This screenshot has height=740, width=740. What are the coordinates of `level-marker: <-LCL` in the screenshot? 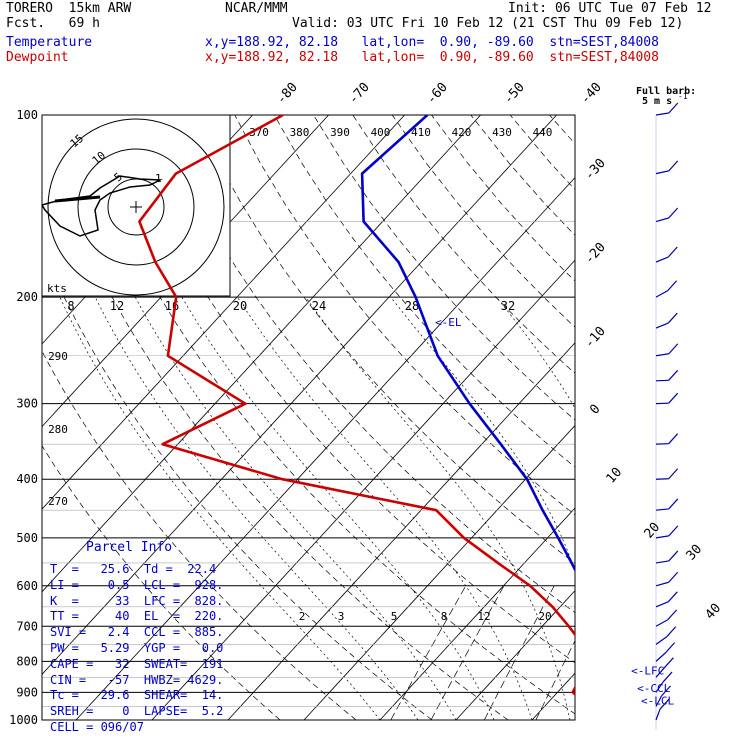 It's located at (657, 700).